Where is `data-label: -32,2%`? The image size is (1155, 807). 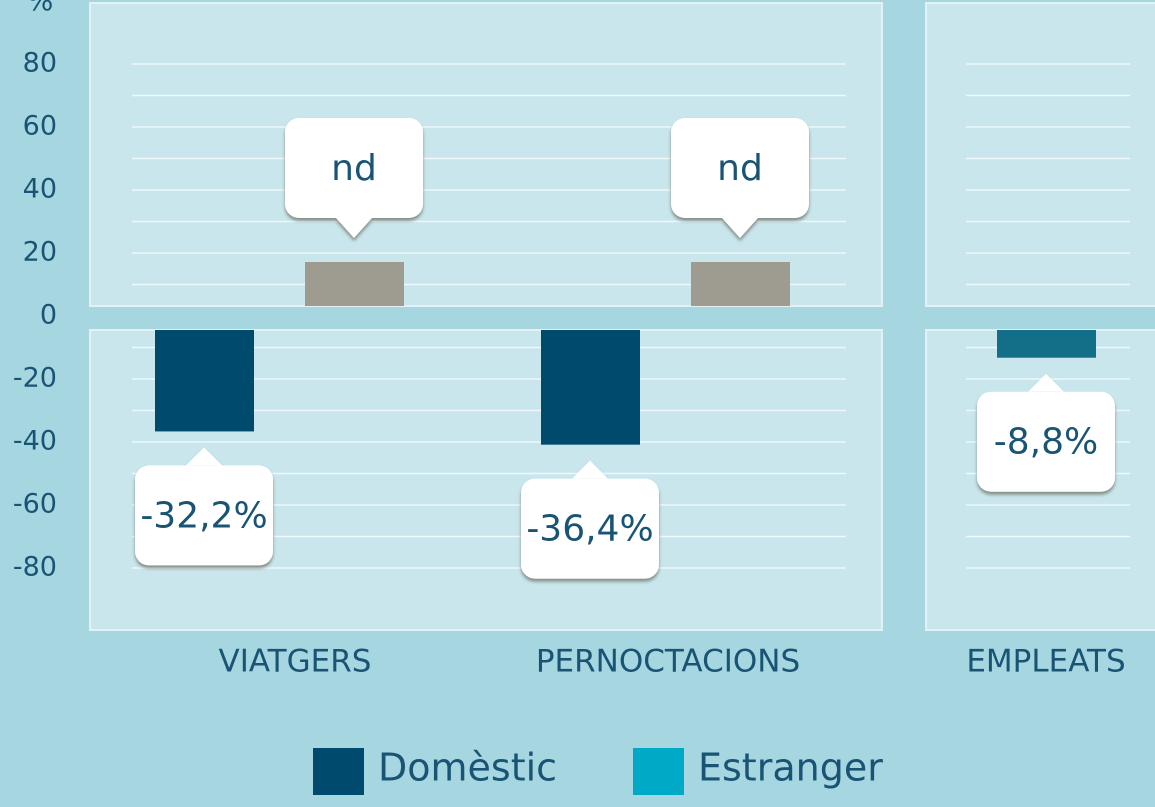
data-label: -32,2% is located at coordinates (203, 515).